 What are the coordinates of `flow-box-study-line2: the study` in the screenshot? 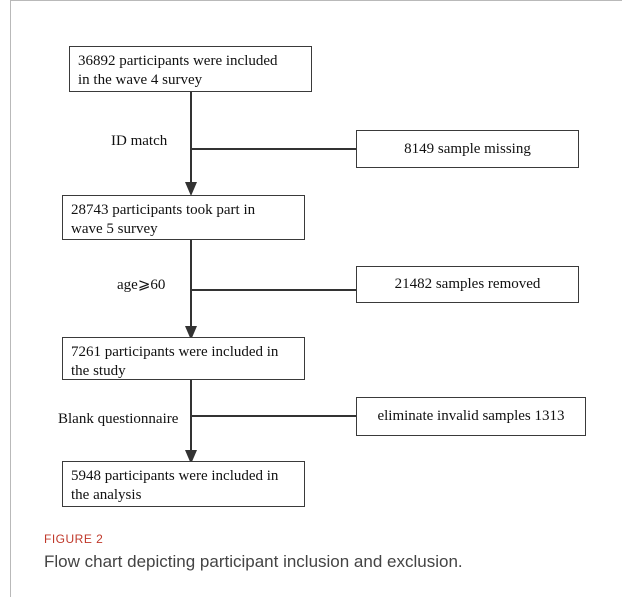 It's located at (183, 371).